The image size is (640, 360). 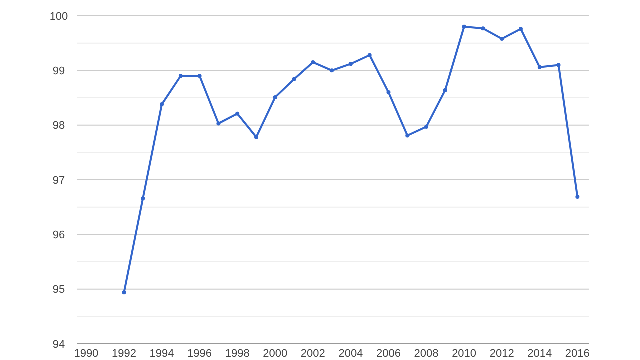 I want to click on y-tick-label: 98, so click(x=59, y=126).